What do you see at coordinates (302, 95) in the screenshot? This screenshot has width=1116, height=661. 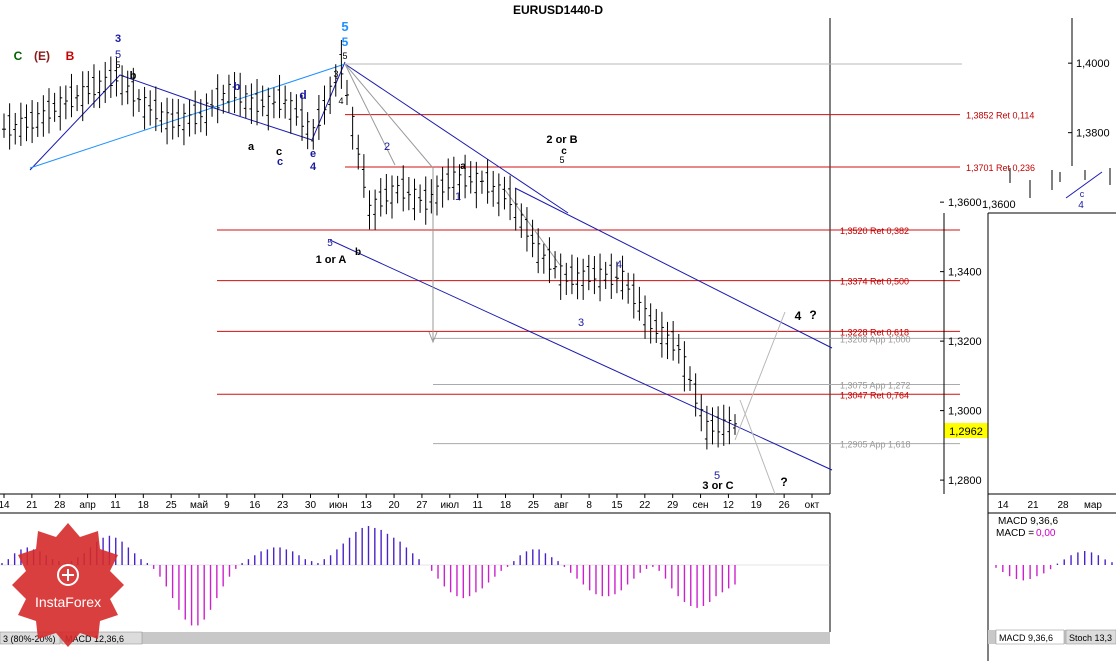 I see `wave-label: d` at bounding box center [302, 95].